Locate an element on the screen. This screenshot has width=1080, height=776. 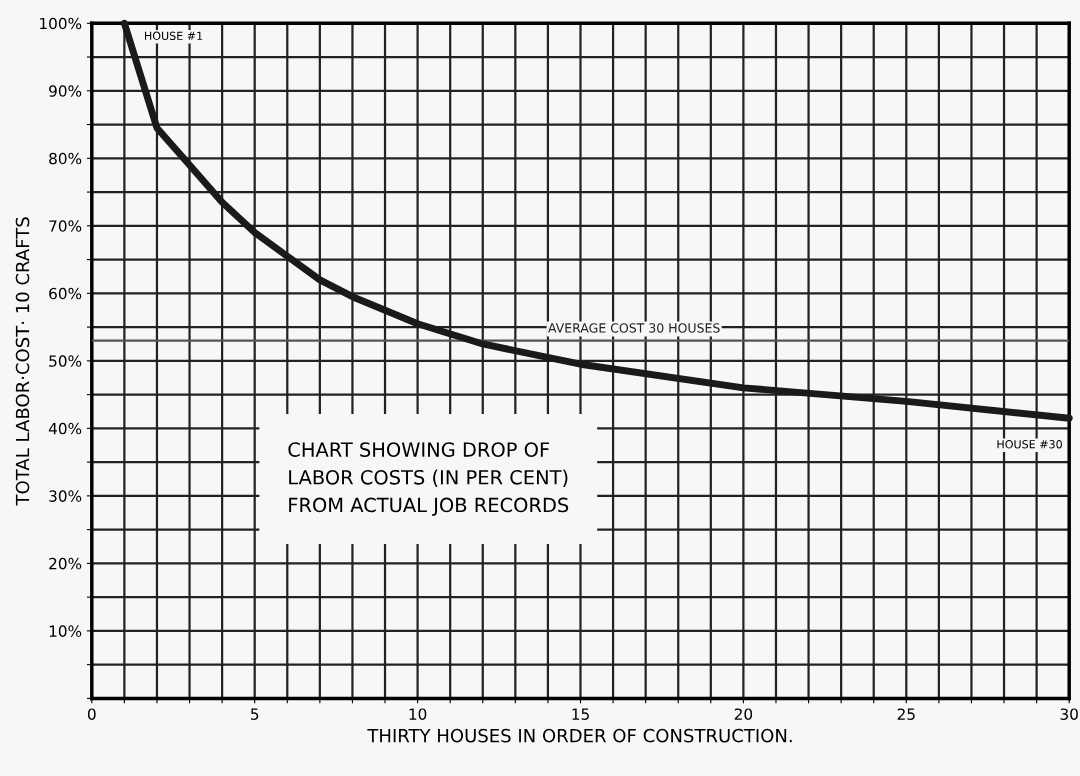
x-tick-label: 15 is located at coordinates (580, 714).